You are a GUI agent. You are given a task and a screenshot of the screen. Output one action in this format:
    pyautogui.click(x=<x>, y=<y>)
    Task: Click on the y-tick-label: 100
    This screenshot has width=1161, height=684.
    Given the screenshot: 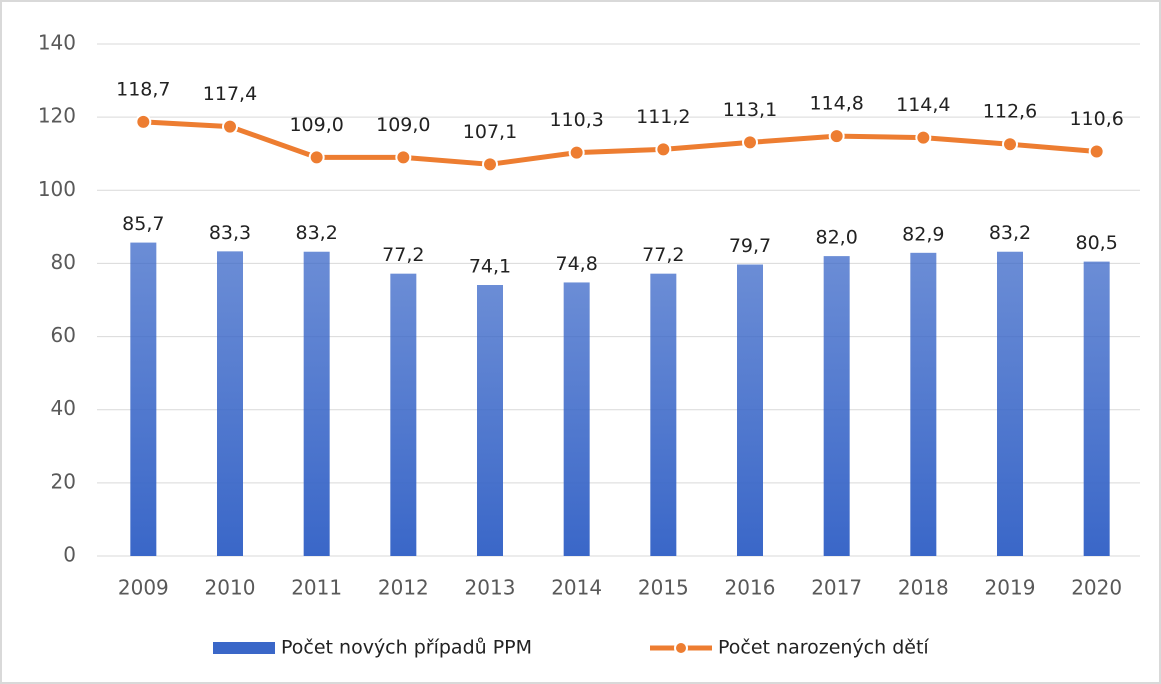 What is the action you would take?
    pyautogui.click(x=57, y=189)
    